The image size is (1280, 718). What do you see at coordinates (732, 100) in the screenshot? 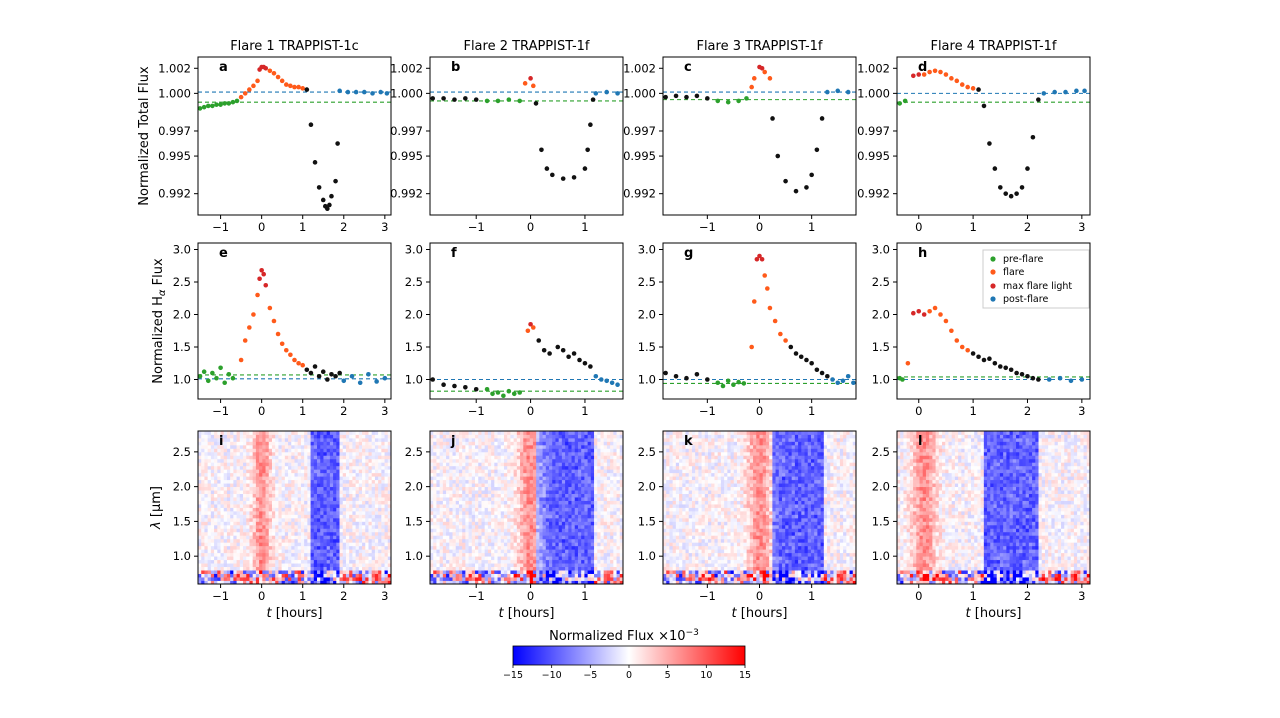
I see `series-pre-flare` at bounding box center [732, 100].